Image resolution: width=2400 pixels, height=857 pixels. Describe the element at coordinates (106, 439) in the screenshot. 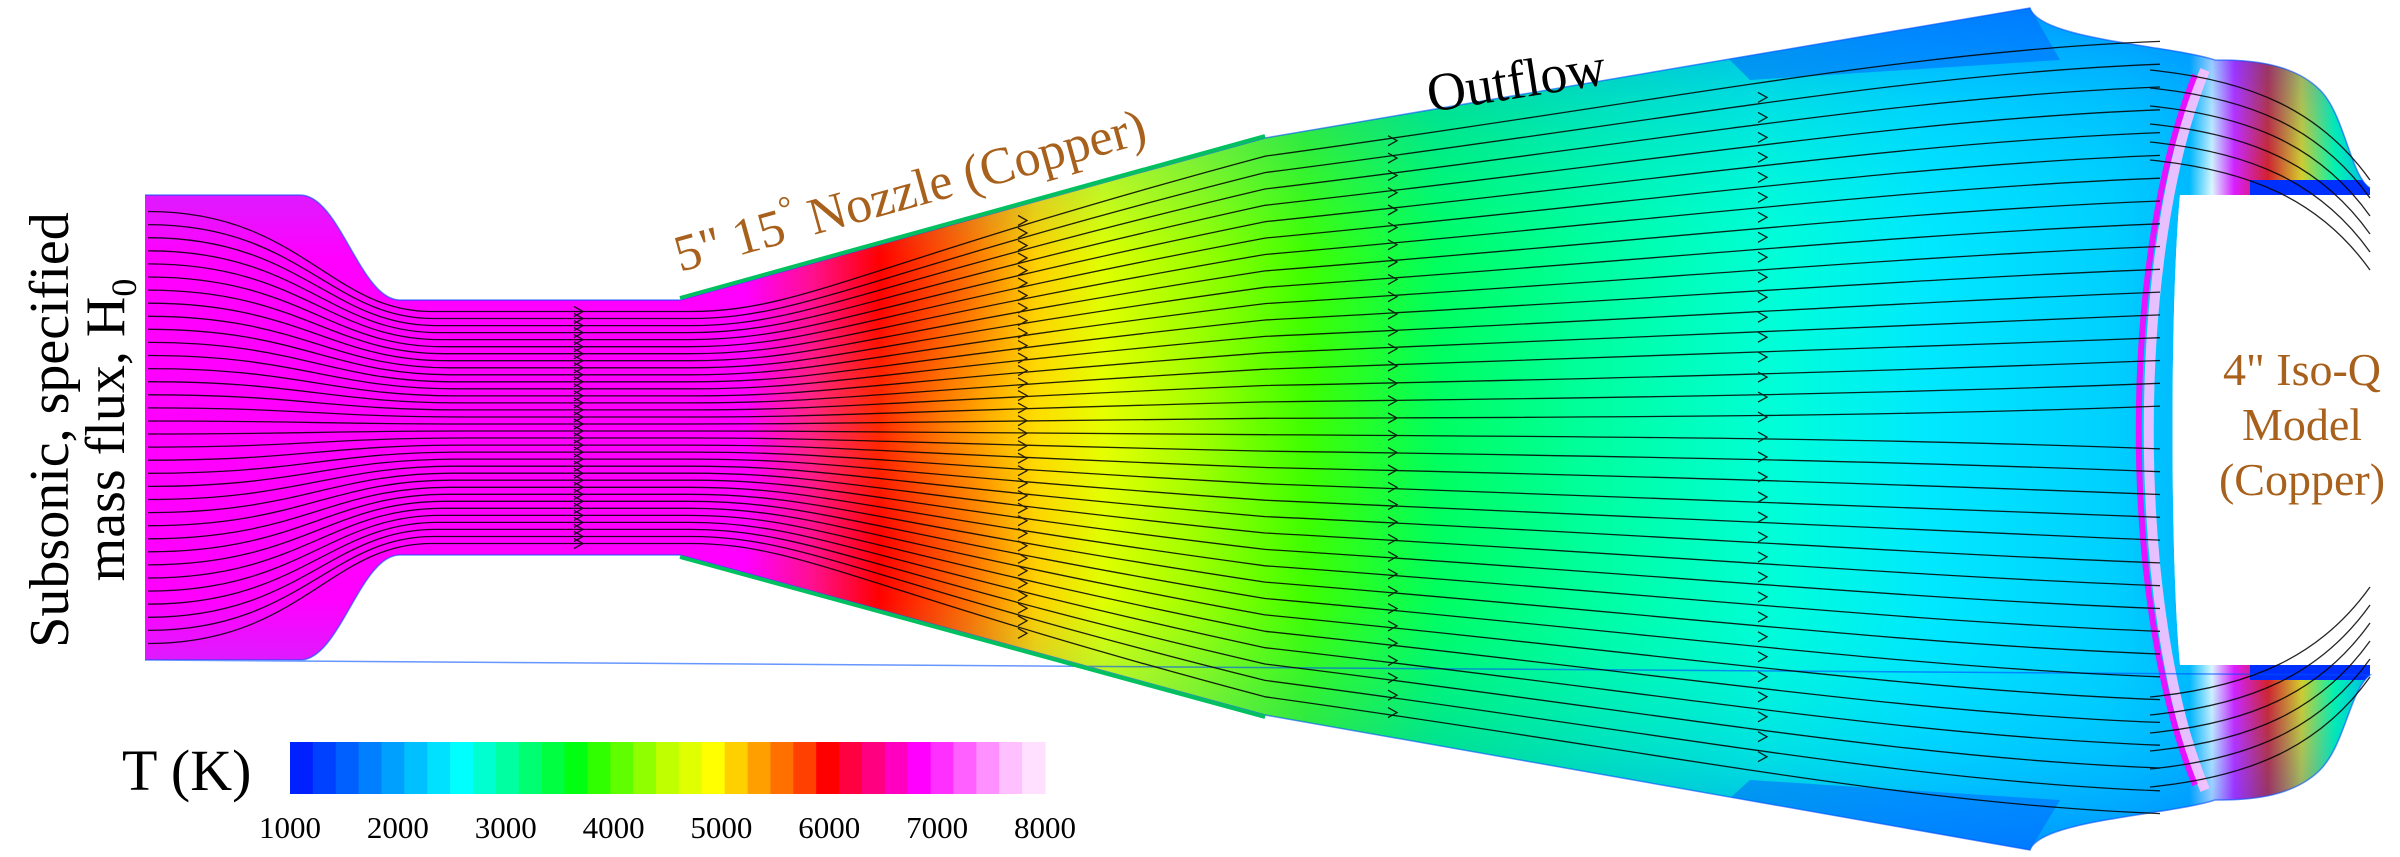

I see `inflow-label-line2: mass flux, H` at that location.